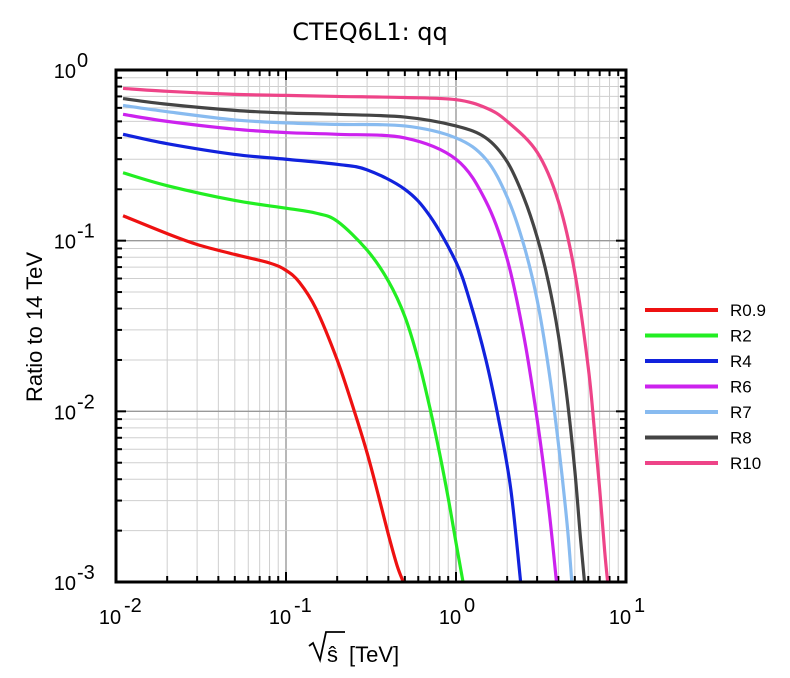 Image resolution: width=790 pixels, height=678 pixels. I want to click on y-tick-label-exponent: -3, so click(86, 573).